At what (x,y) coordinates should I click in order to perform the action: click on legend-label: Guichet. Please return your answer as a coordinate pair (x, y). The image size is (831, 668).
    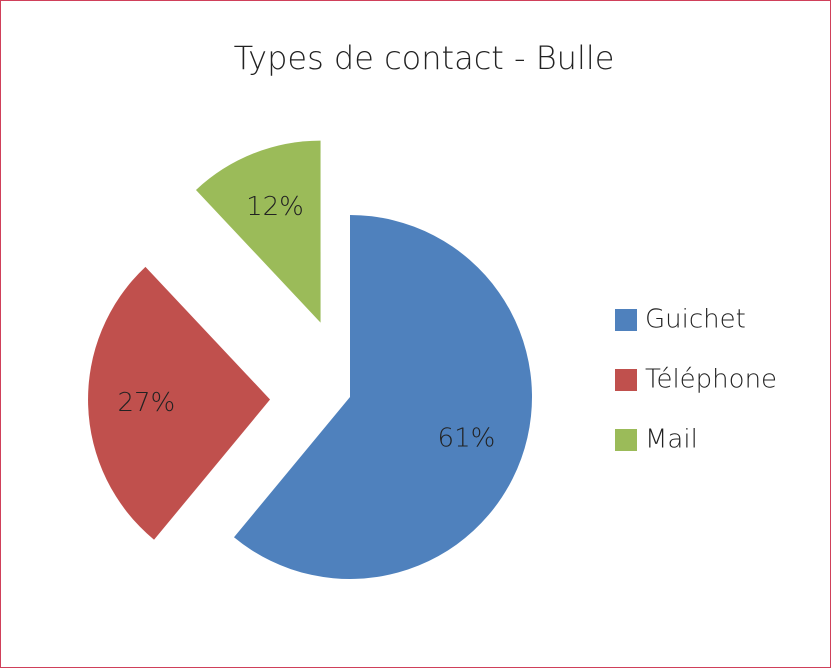
    Looking at the image, I should click on (695, 320).